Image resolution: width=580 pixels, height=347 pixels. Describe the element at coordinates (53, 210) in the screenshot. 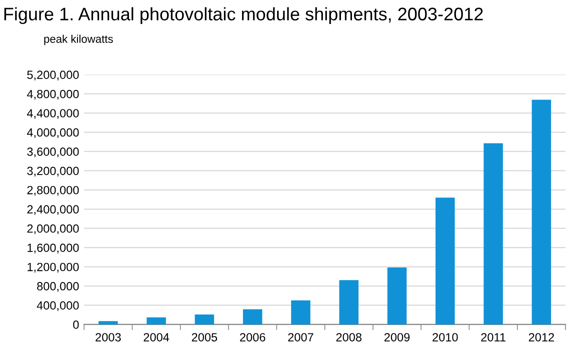

I see `y-tick-label: 2,400,000` at that location.